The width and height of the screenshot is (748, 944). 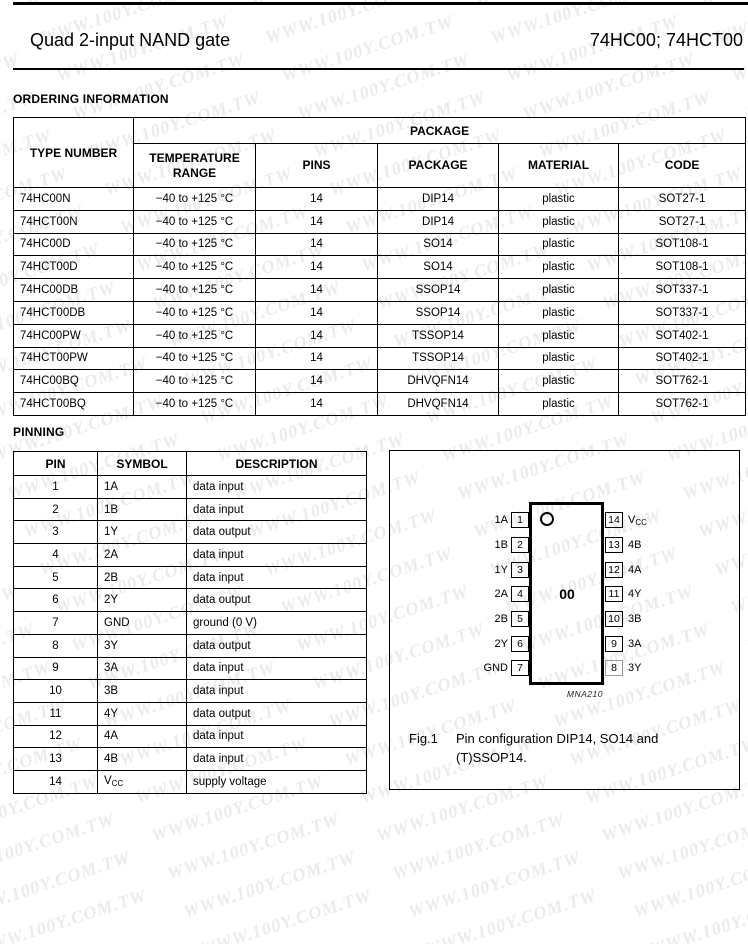 I want to click on ic-pin-name-label: 1Y, so click(x=501, y=569).